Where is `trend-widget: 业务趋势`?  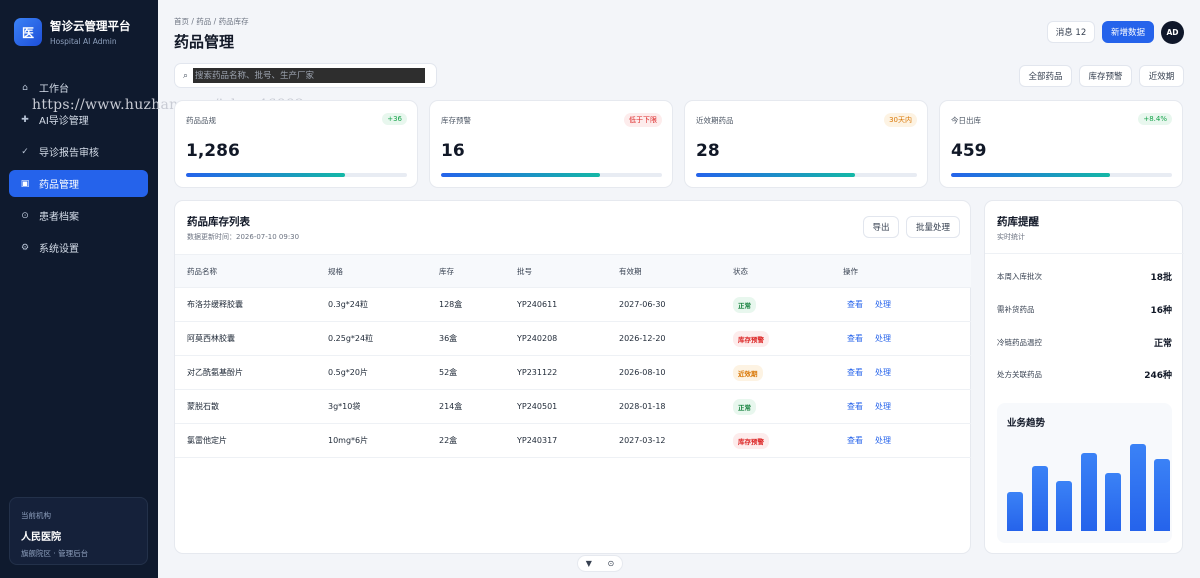 trend-widget: 业务趋势 is located at coordinates (1084, 473).